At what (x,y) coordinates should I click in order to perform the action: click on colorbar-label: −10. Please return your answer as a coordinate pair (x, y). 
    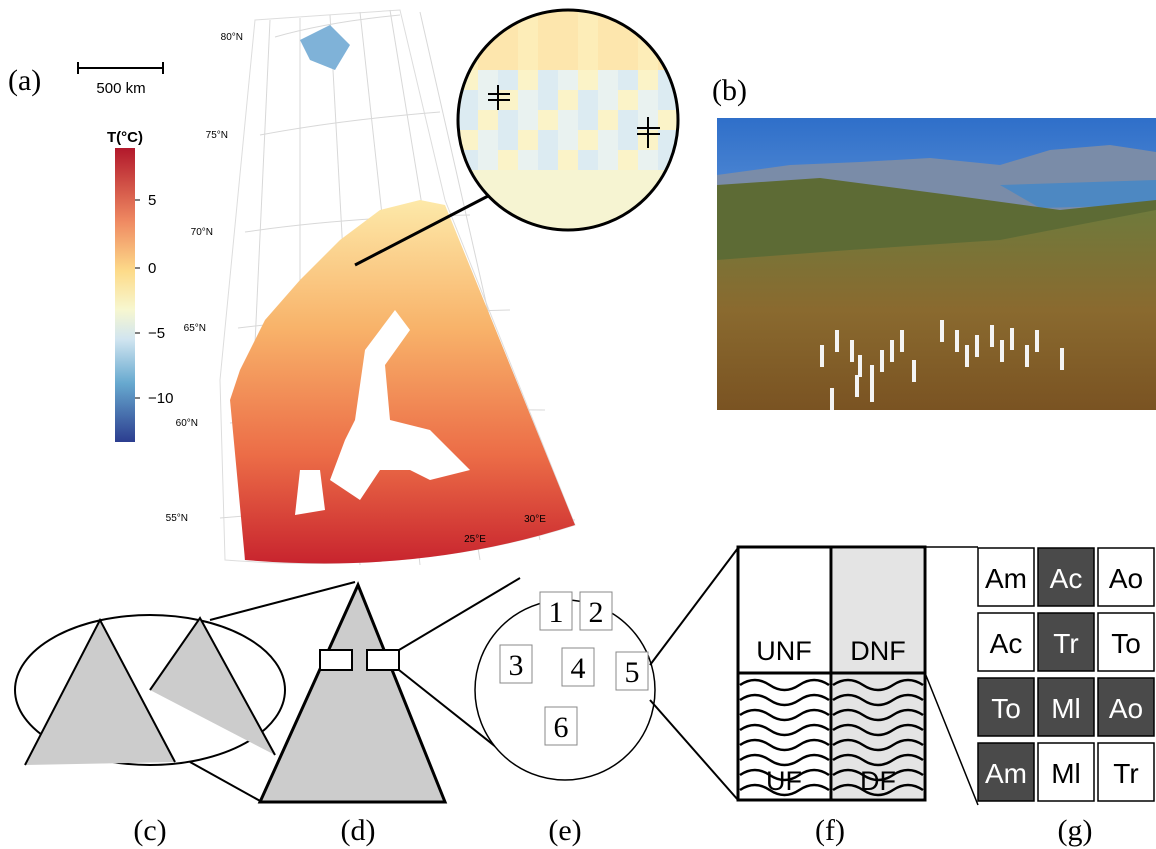
    Looking at the image, I should click on (160, 398).